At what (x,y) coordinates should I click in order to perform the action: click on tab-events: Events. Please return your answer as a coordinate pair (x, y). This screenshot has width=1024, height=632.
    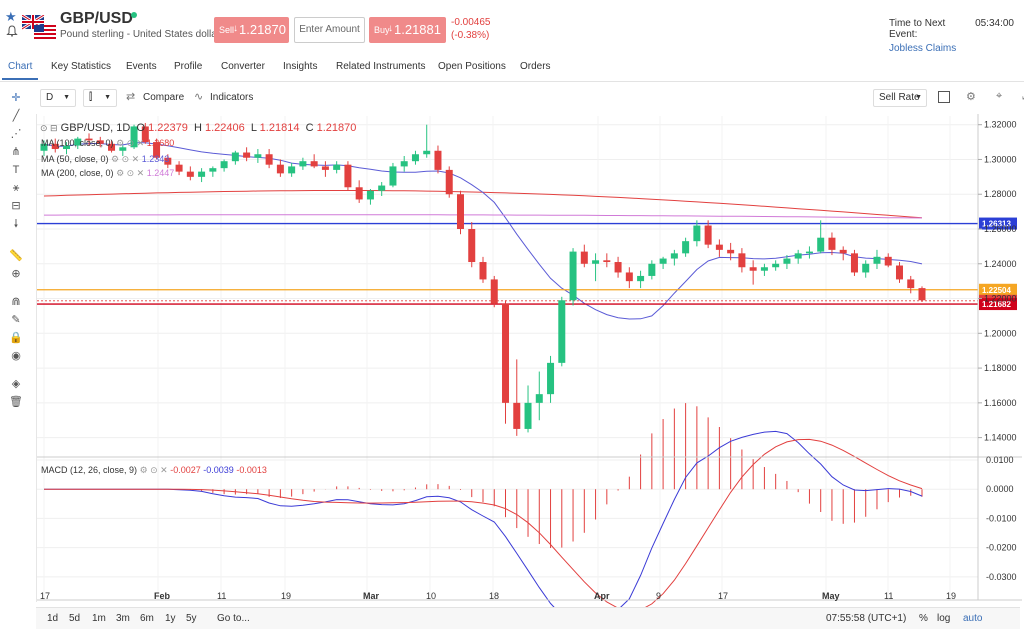
    Looking at the image, I should click on (141, 66).